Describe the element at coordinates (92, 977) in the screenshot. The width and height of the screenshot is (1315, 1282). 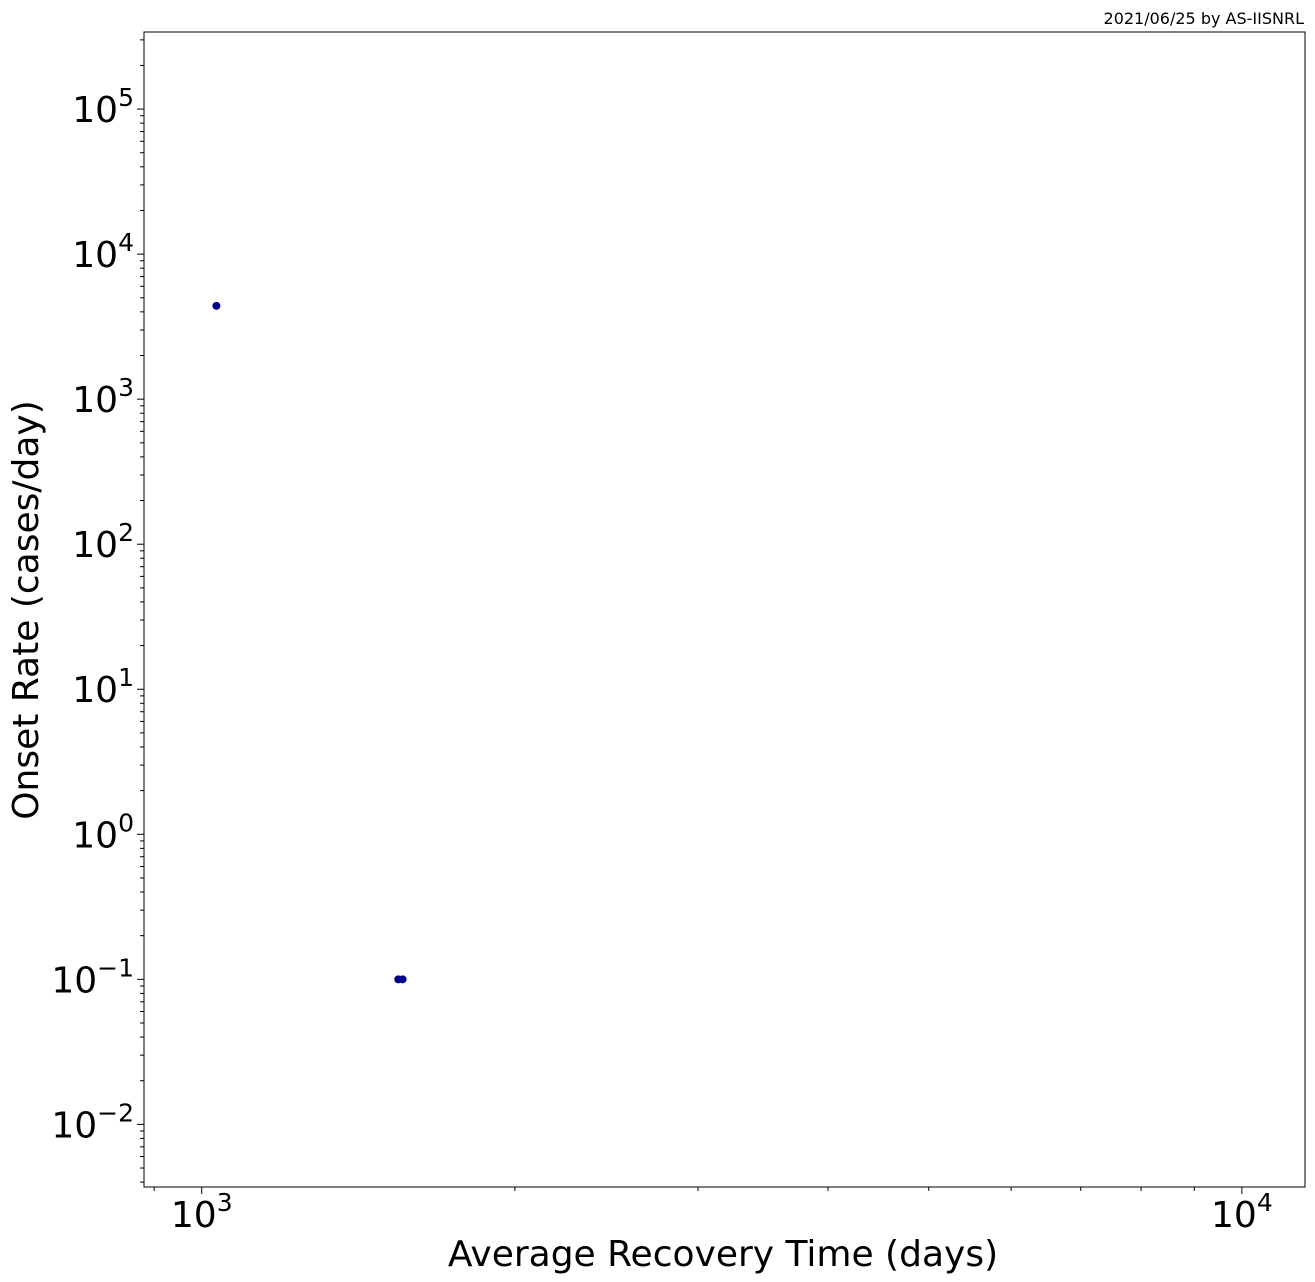
I see `y-tick-label: 10⁻¹` at that location.